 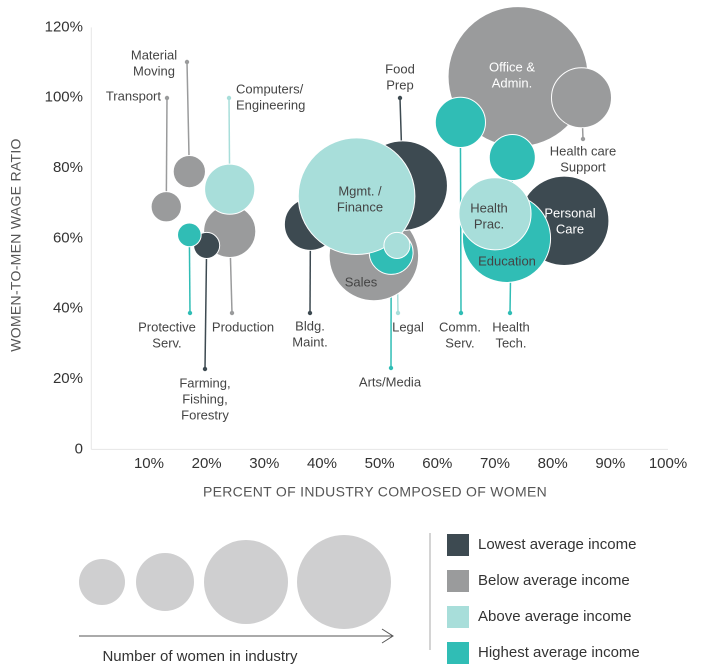 What do you see at coordinates (610, 463) in the screenshot?
I see `x-tick-label: 90%` at bounding box center [610, 463].